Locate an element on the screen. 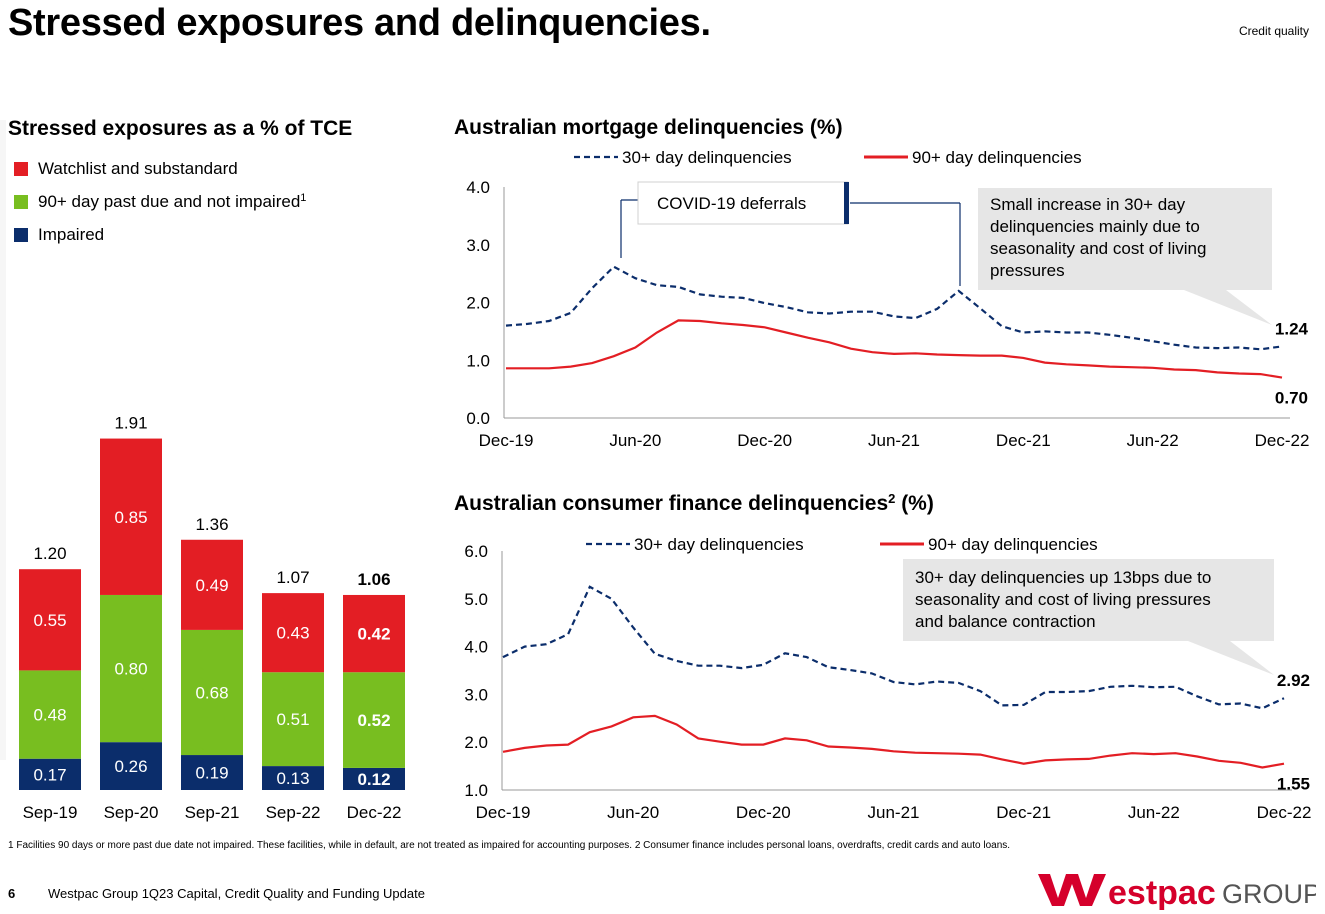  callout-text: 30+ day delinquencies up 13bps due to is located at coordinates (1063, 577).